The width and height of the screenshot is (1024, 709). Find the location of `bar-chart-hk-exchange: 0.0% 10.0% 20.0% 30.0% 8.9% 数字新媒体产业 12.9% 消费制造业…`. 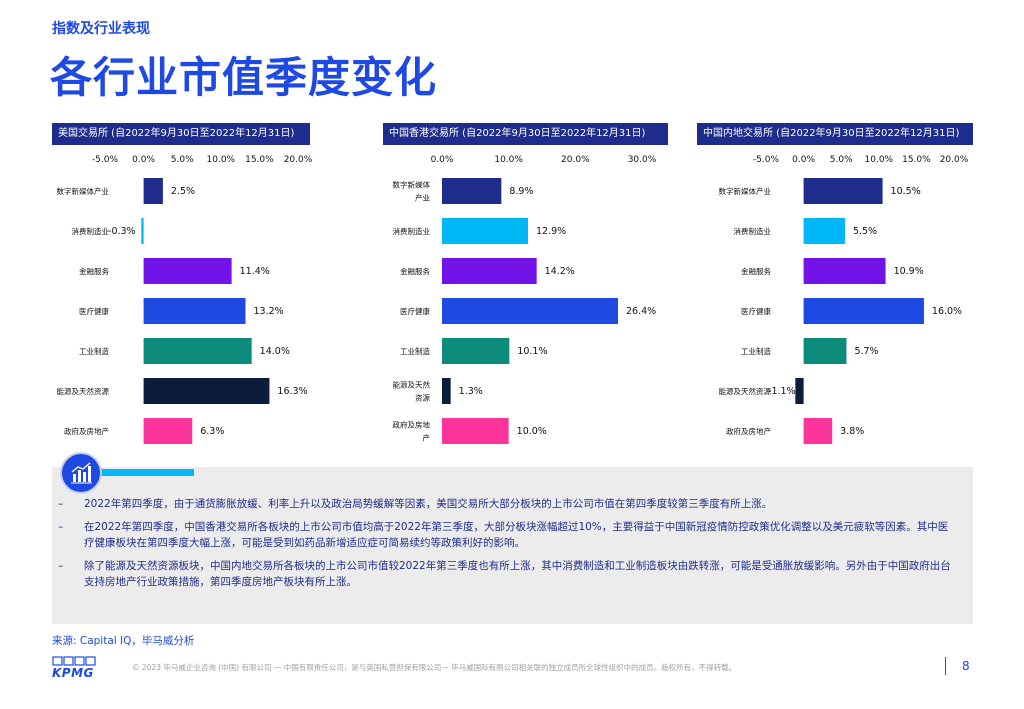

bar-chart-hk-exchange: 0.0% 10.0% 20.0% 30.0% 8.9% 数字新媒体产业 12.9% 消费制造业… is located at coordinates (525, 299).